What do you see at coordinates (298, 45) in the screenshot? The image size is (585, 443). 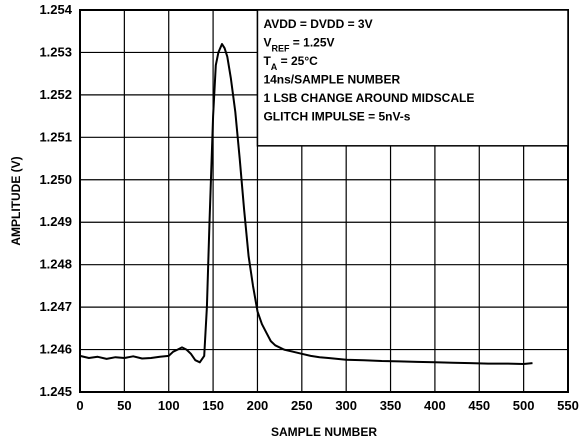 I see `annotation-line: VREF = 1.25V` at bounding box center [298, 45].